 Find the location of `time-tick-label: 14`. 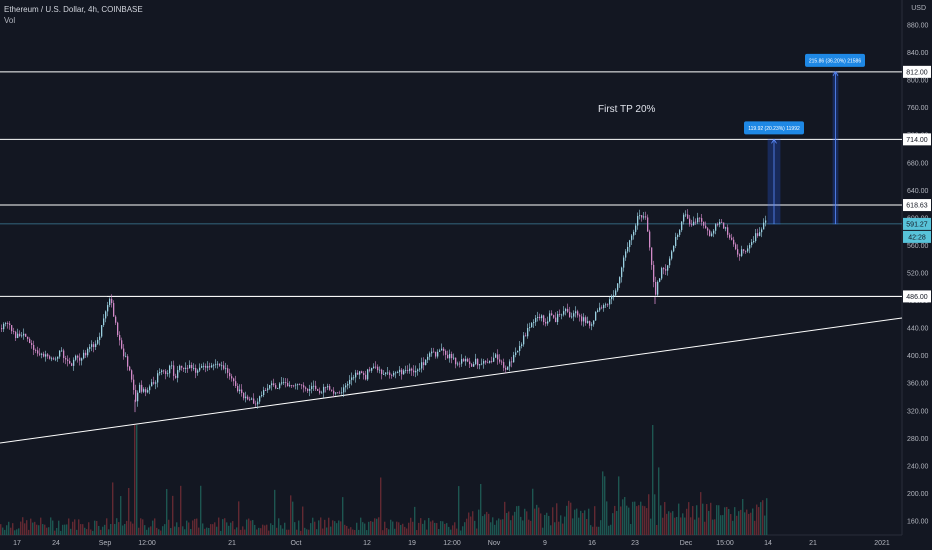

time-tick-label: 14 is located at coordinates (768, 543).